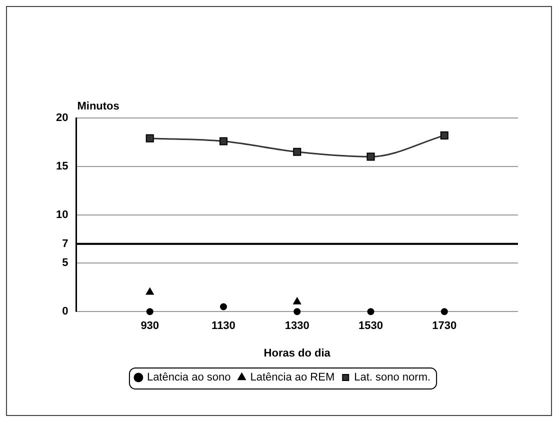  I want to click on y-tick-label: 10, so click(62, 214).